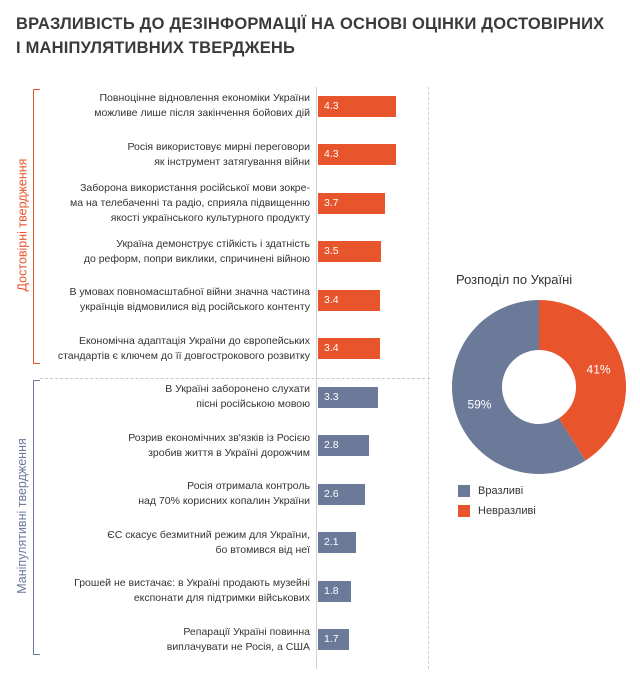 This screenshot has width=640, height=678. What do you see at coordinates (262, 549) in the screenshot?
I see `statement-line: бо втомився від неї` at bounding box center [262, 549].